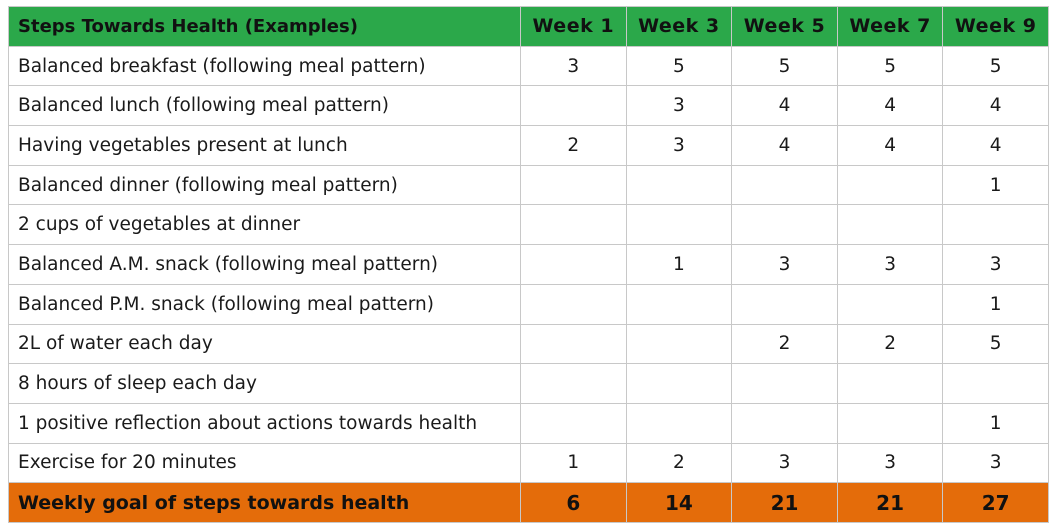 Image resolution: width=1055 pixels, height=530 pixels. What do you see at coordinates (890, 26) in the screenshot?
I see `header-week-7: Week 7` at bounding box center [890, 26].